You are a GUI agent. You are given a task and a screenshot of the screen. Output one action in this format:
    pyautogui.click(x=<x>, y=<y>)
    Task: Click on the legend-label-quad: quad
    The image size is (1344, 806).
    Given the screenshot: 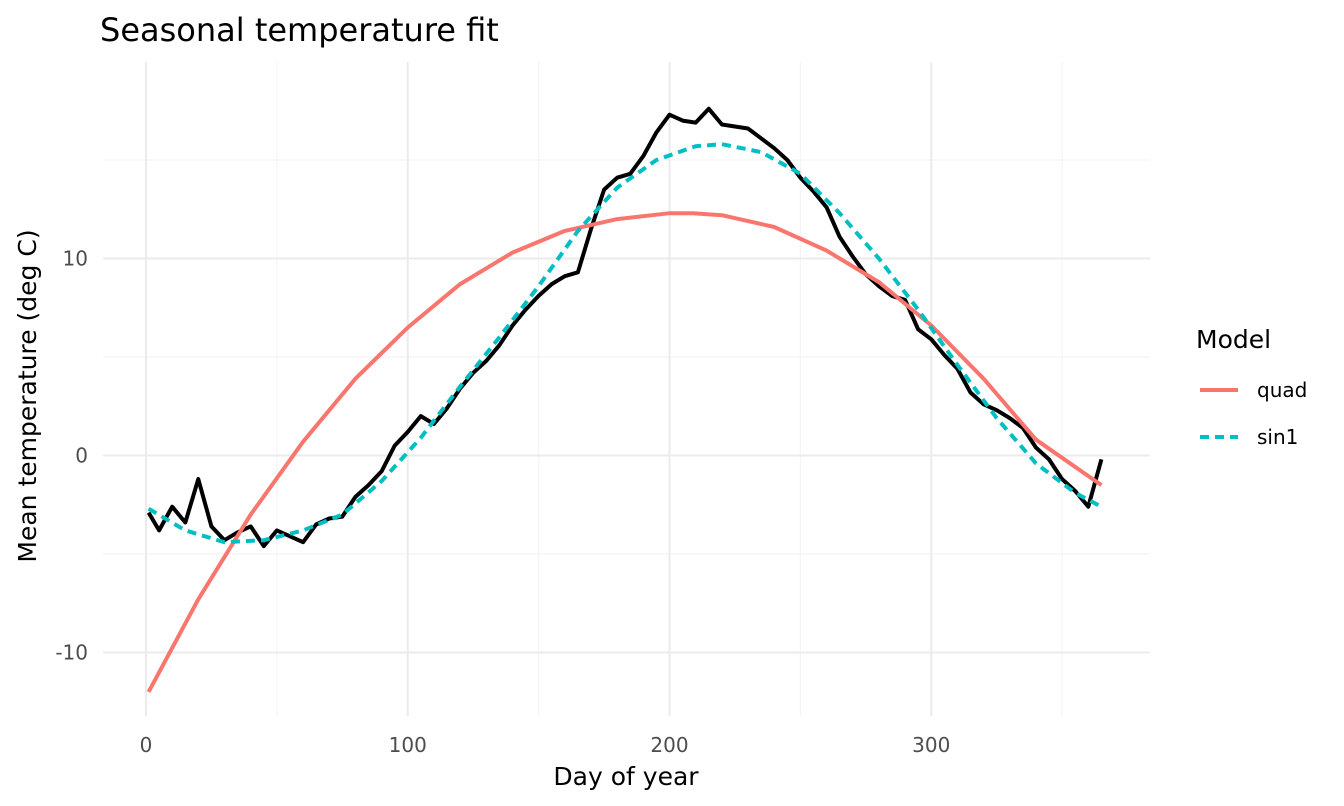 What is the action you would take?
    pyautogui.click(x=1282, y=390)
    